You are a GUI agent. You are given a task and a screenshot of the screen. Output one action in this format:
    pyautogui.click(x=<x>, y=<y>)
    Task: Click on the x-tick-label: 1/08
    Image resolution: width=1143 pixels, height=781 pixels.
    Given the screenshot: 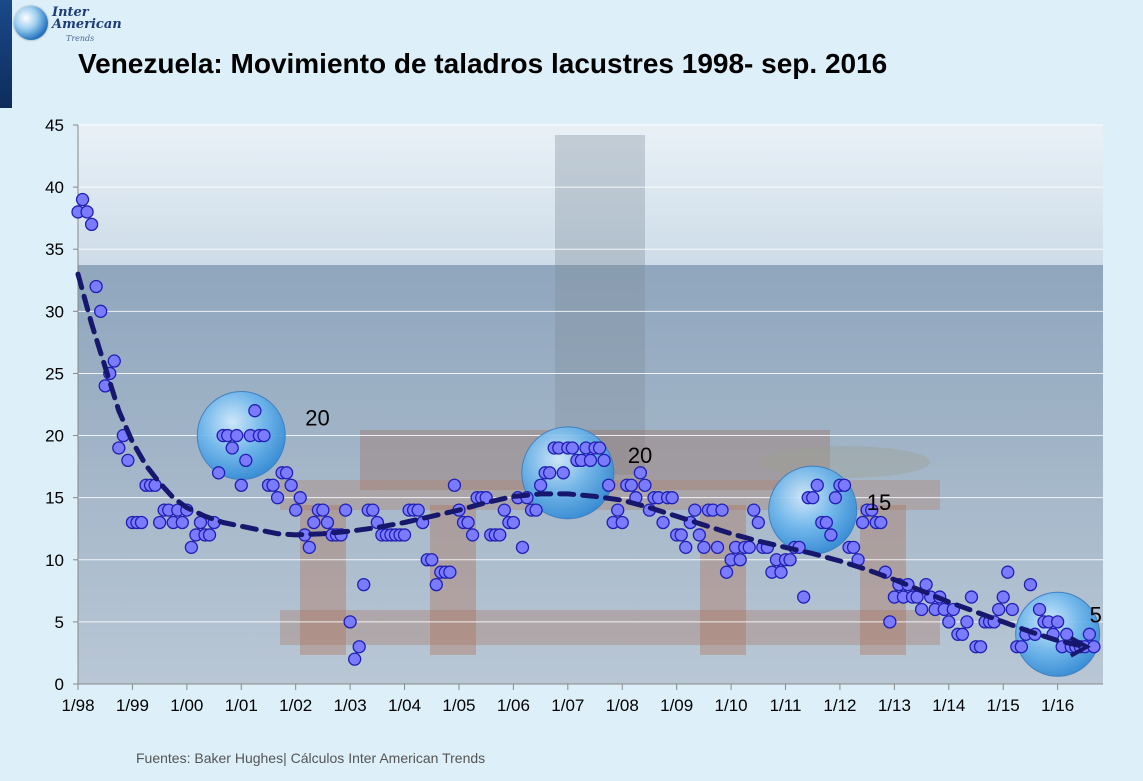 What is the action you would take?
    pyautogui.click(x=622, y=705)
    